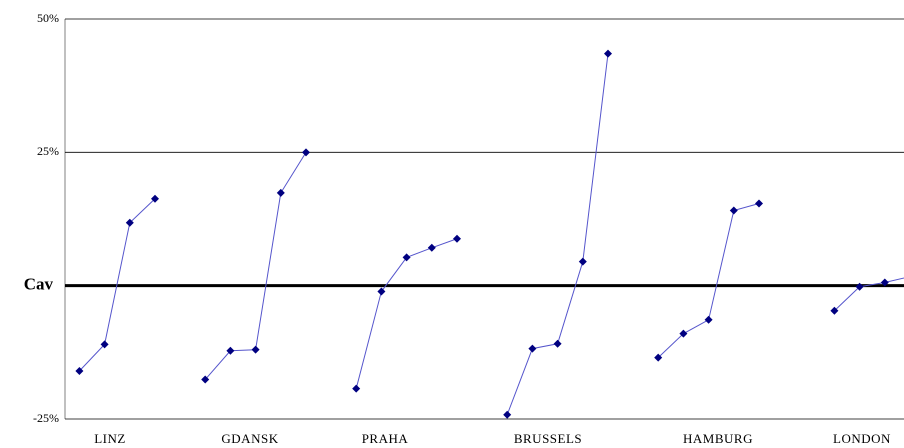 Image resolution: width=904 pixels, height=448 pixels. I want to click on y-tick-label: 25%, so click(48, 151).